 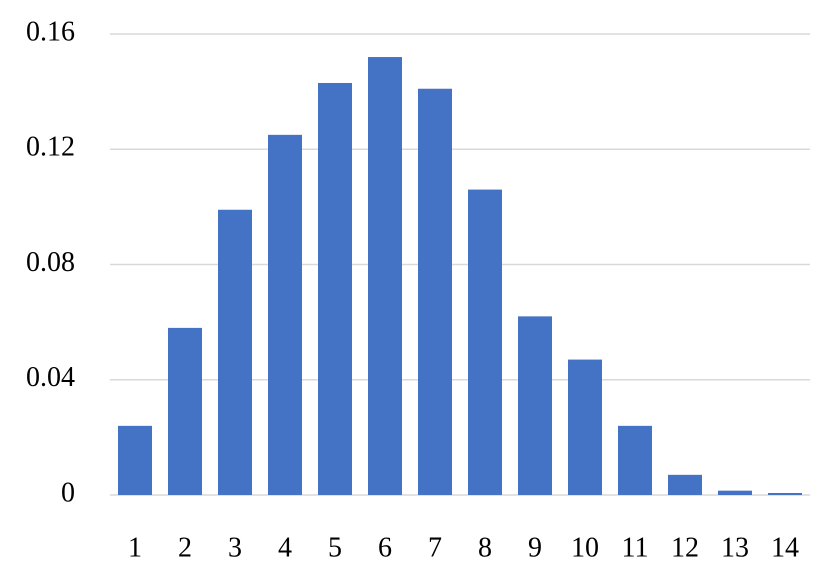 I want to click on x-tick-label: 2, so click(x=185, y=547).